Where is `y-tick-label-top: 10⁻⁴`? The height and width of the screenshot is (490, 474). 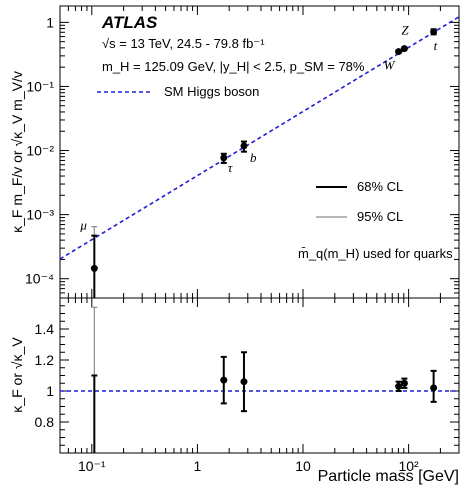
y-tick-label-top: 10⁻⁴ is located at coordinates (39, 279).